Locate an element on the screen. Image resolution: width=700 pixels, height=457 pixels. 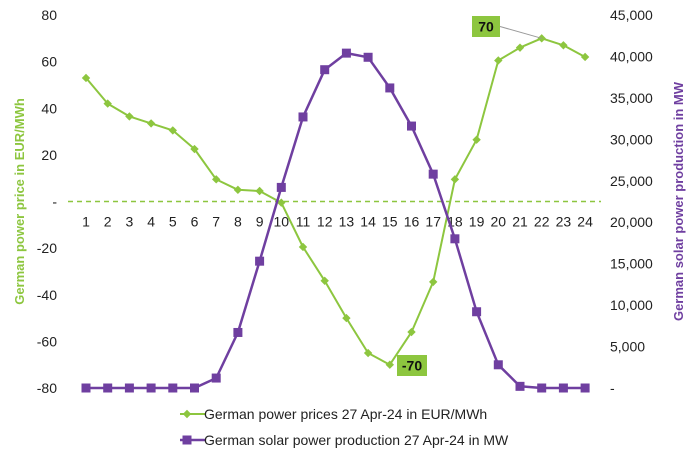
y-right-tick-label: 5,000 is located at coordinates (627, 347).